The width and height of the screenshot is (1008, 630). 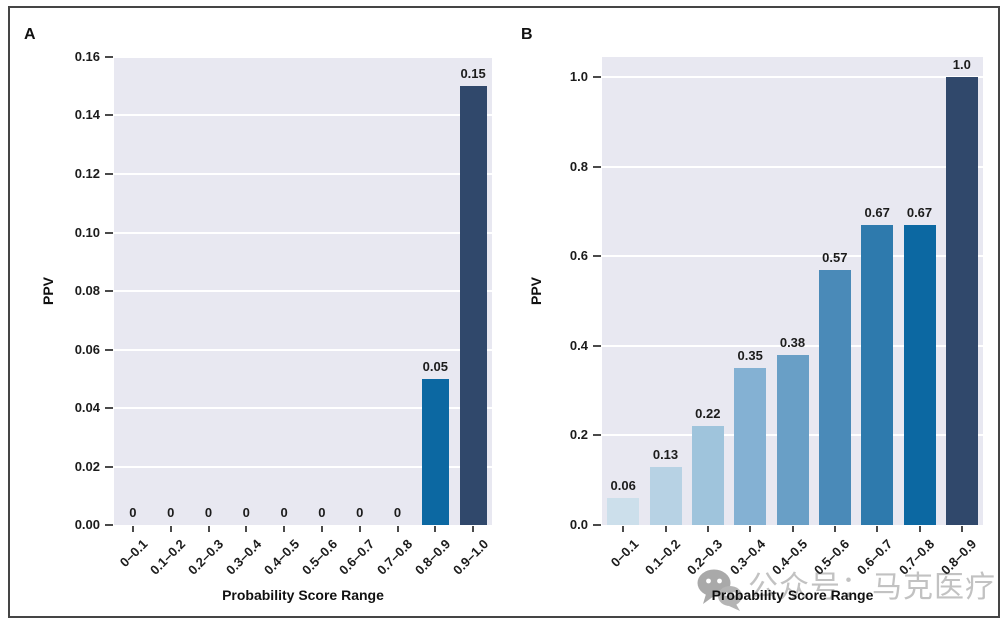 What do you see at coordinates (527, 34) in the screenshot?
I see `panel-b-label: B` at bounding box center [527, 34].